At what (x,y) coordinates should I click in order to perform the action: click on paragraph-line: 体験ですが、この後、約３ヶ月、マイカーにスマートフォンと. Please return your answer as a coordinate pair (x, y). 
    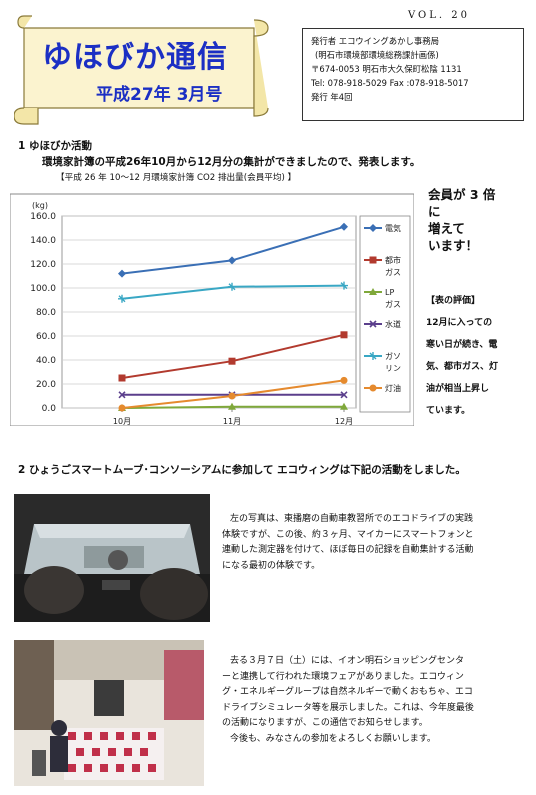
    Looking at the image, I should click on (348, 534).